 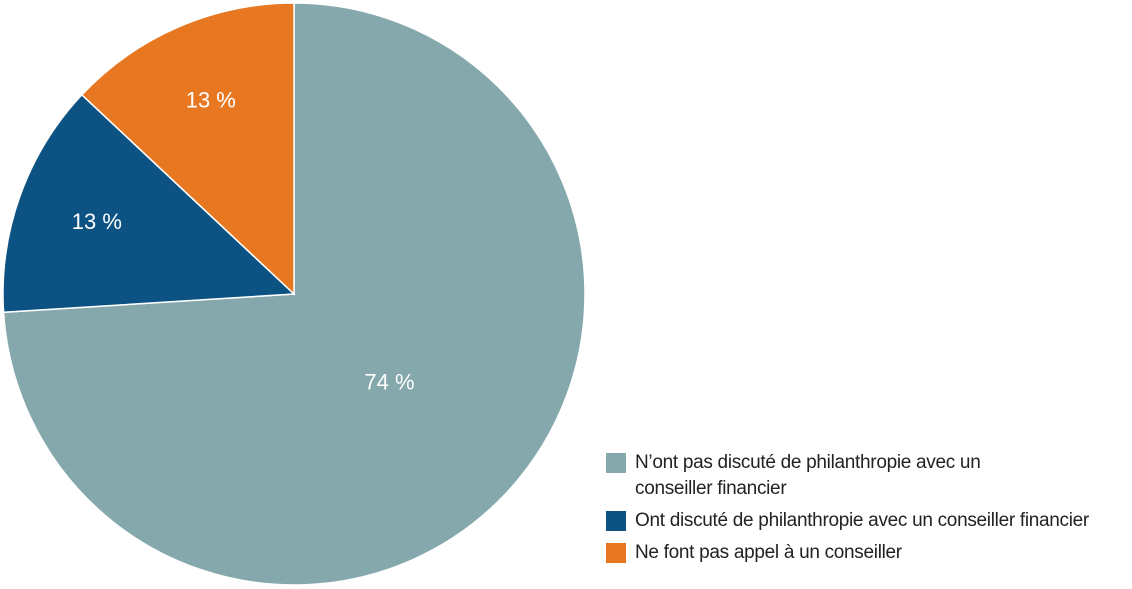 What do you see at coordinates (97, 221) in the screenshot?
I see `pie-label-discussed: 13 %` at bounding box center [97, 221].